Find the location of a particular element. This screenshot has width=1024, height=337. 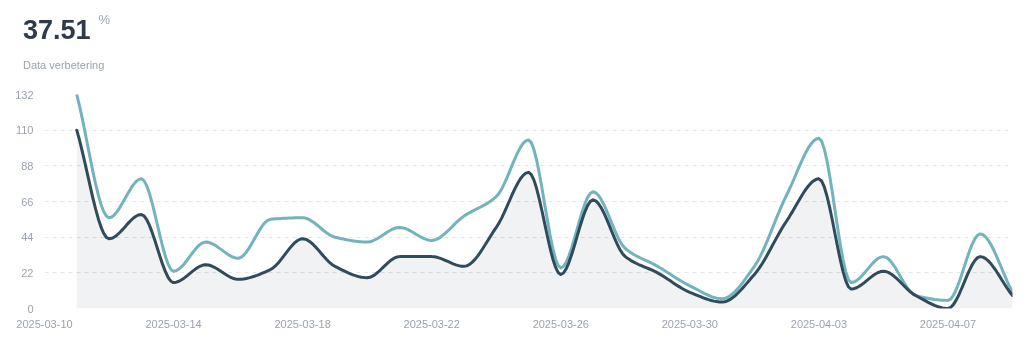

x-tick-label: 2025-04-07 is located at coordinates (948, 323).